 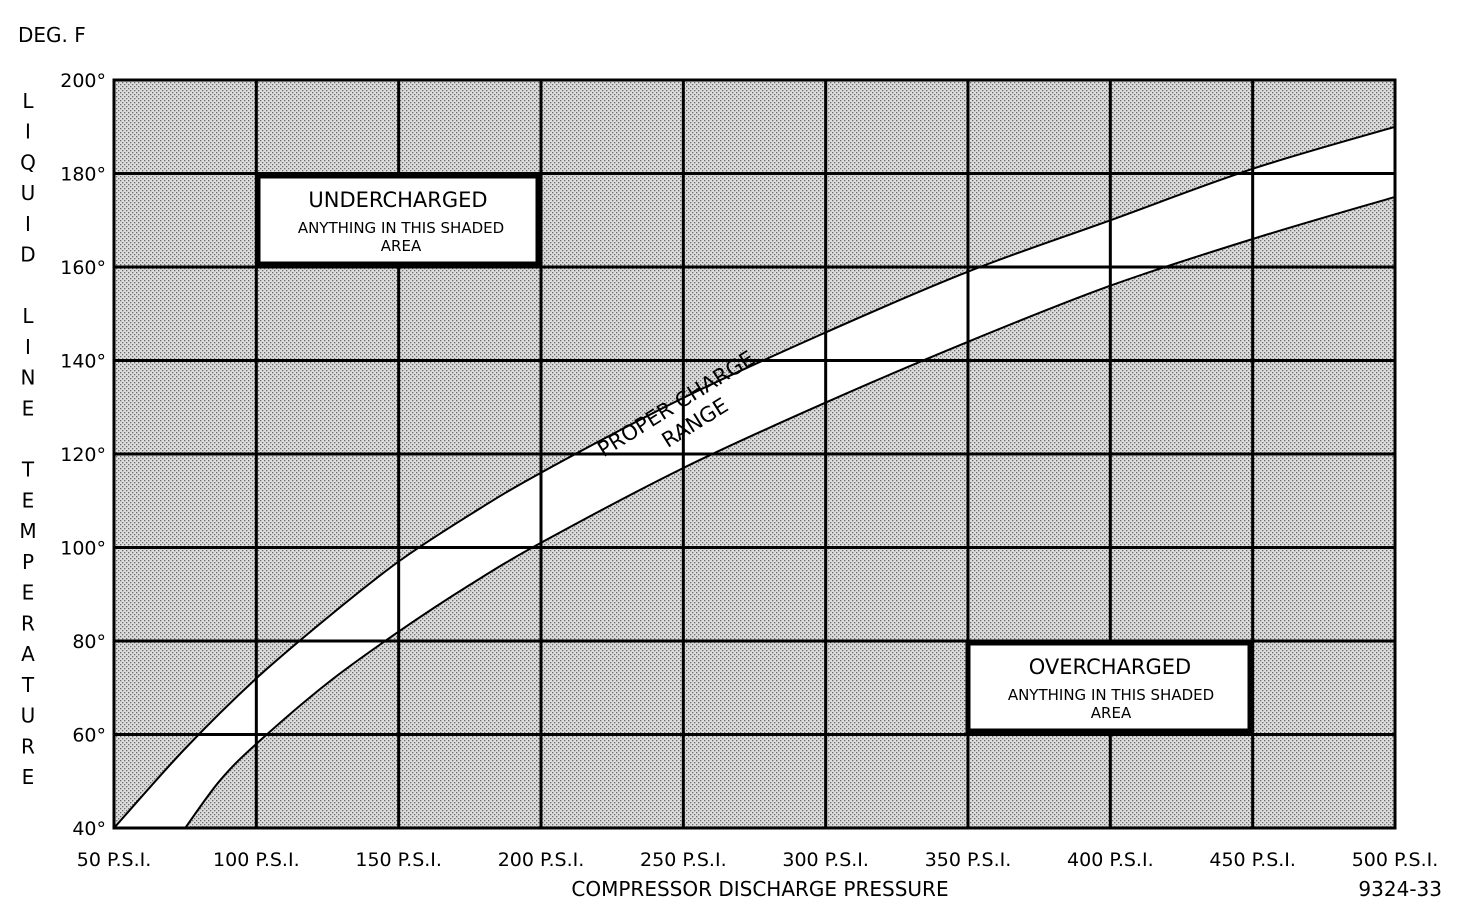 I want to click on x-tick-label: 200 P.S.I., so click(x=541, y=860).